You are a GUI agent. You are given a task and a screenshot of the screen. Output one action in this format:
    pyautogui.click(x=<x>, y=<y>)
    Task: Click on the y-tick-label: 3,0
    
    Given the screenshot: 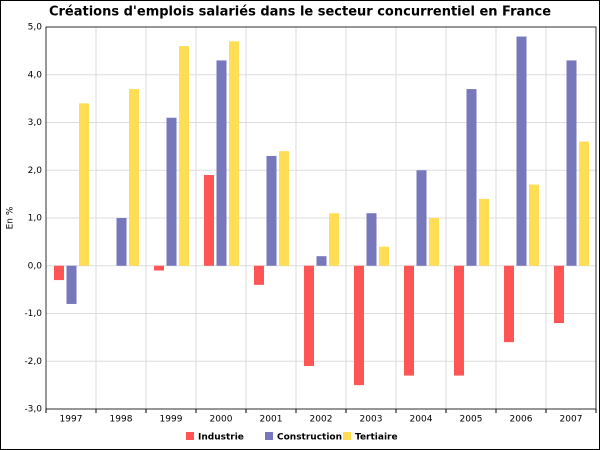 What is the action you would take?
    pyautogui.click(x=35, y=123)
    